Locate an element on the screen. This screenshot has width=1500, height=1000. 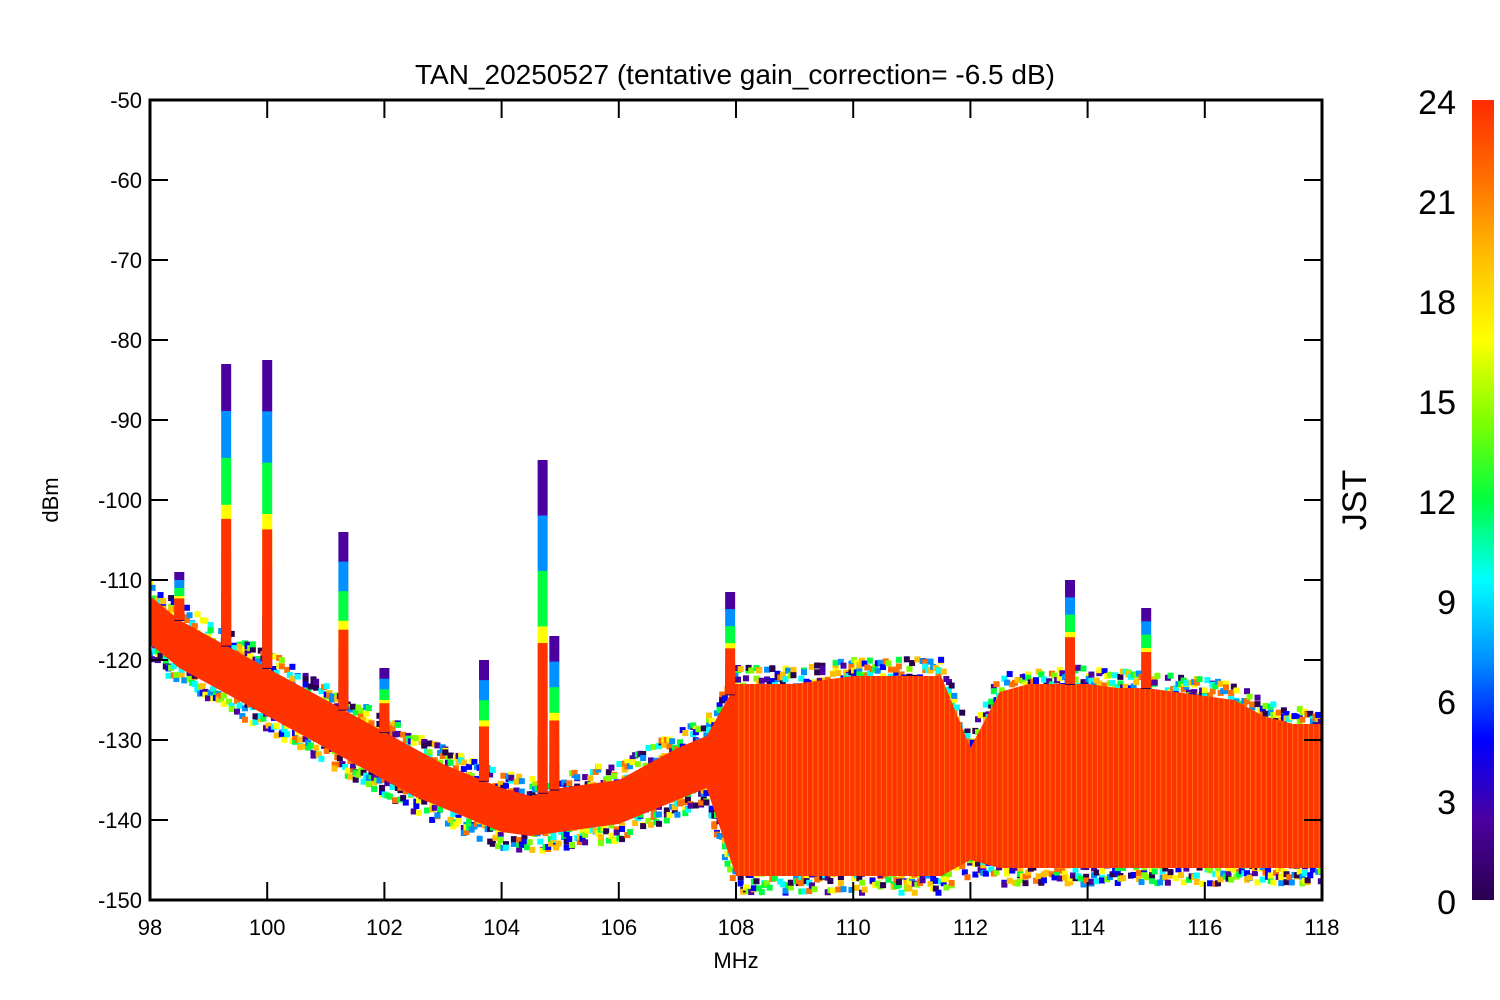
colorbar-tick-label: 6 is located at coordinates (1446, 703).